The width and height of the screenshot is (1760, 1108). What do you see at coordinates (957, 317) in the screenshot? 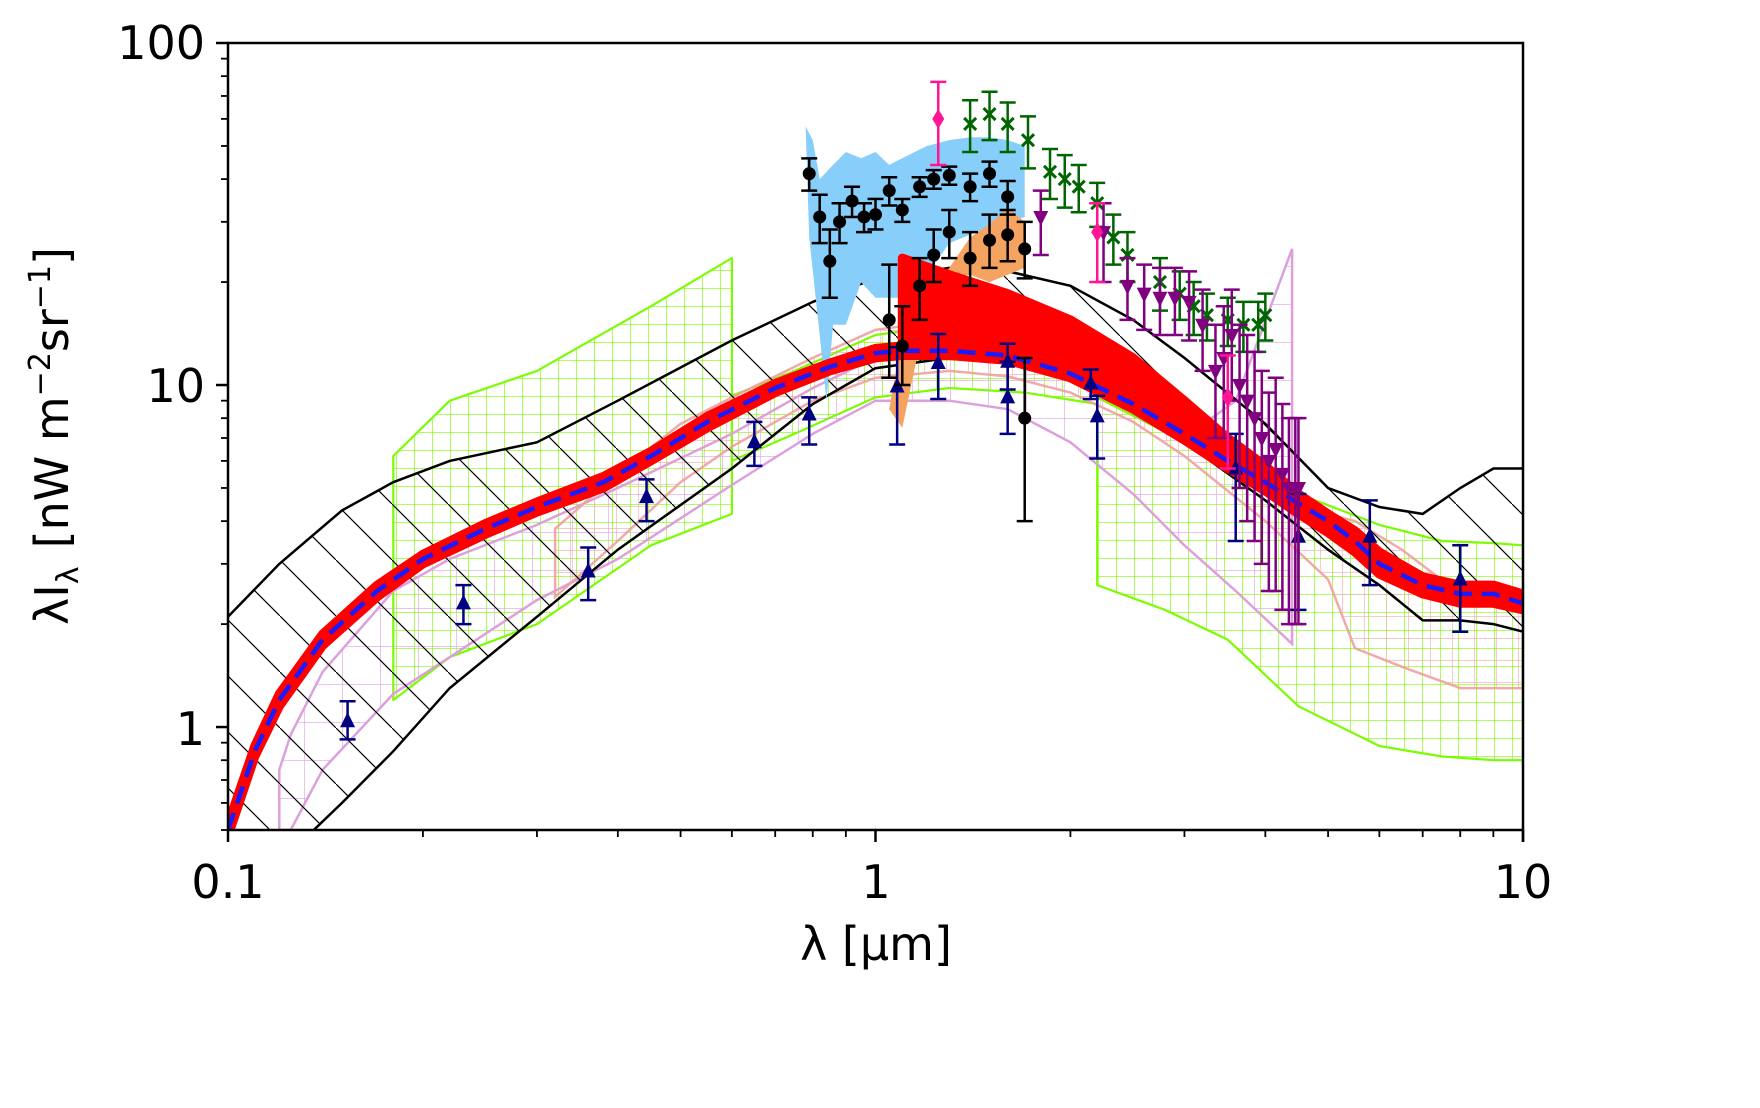
I see `orange-region` at bounding box center [957, 317].